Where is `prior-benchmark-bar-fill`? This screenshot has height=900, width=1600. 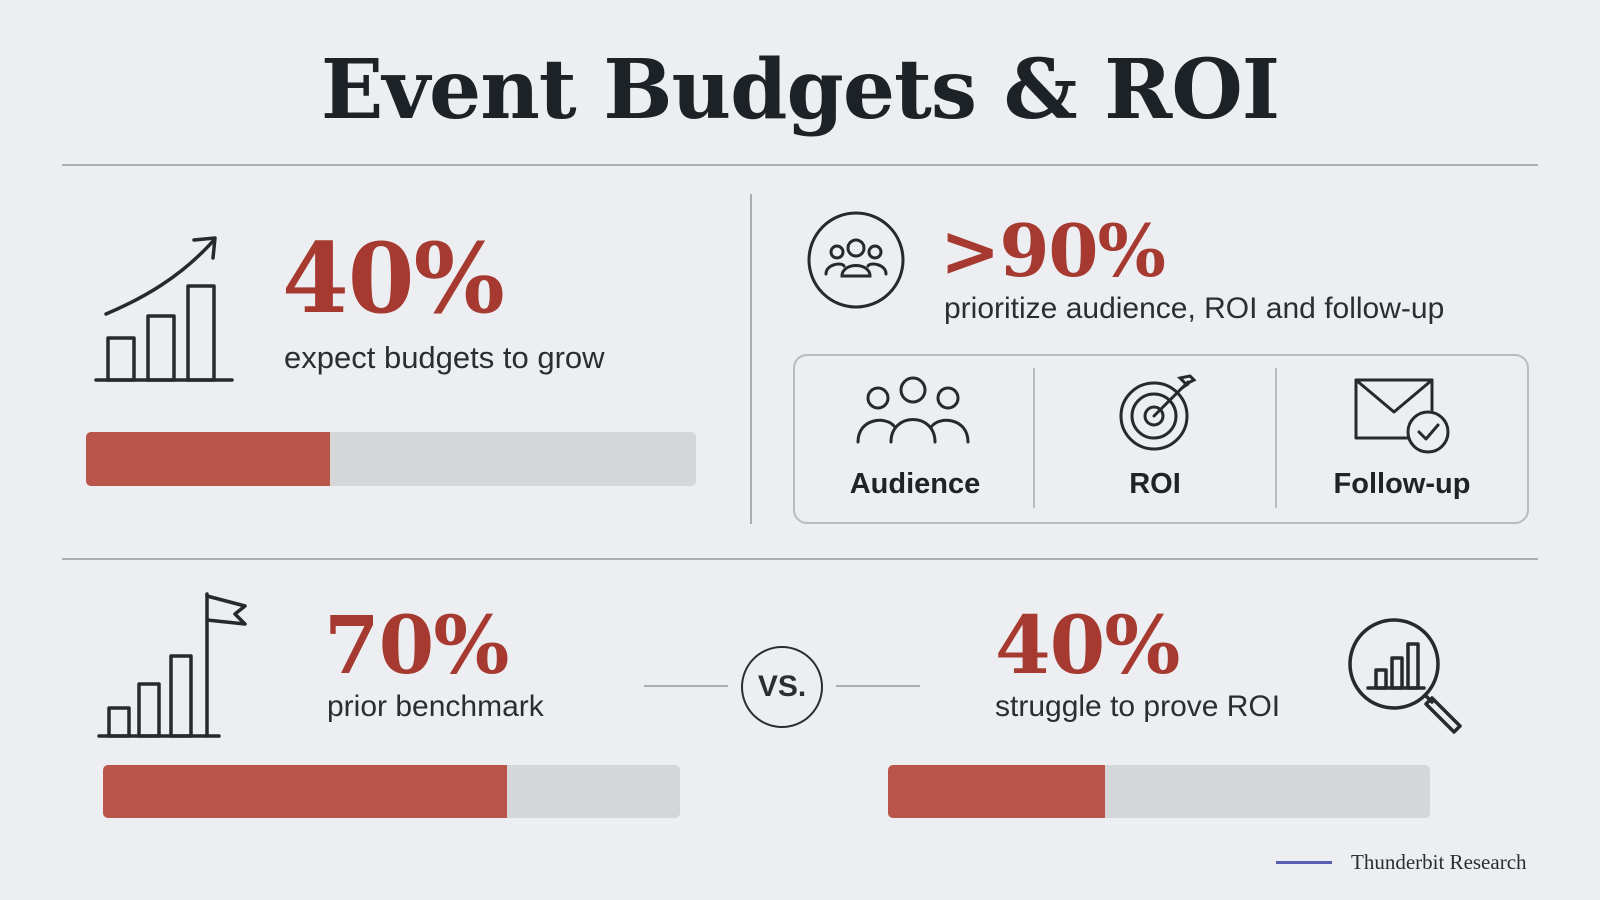 prior-benchmark-bar-fill is located at coordinates (305, 791).